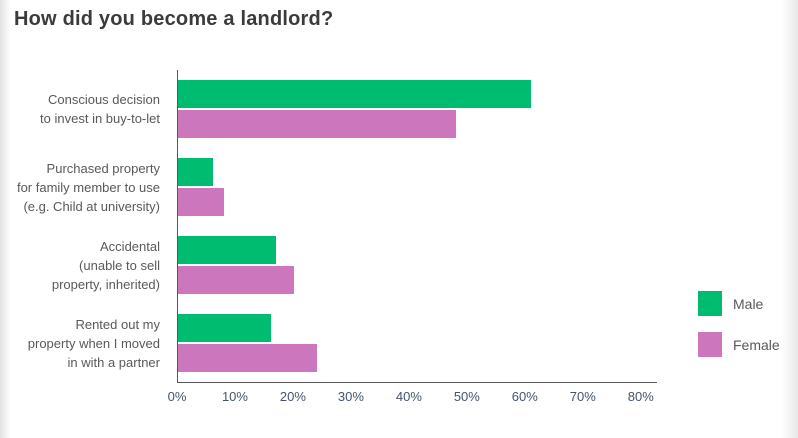 Image resolution: width=798 pixels, height=438 pixels. I want to click on x-tick-label: 50%, so click(466, 396).